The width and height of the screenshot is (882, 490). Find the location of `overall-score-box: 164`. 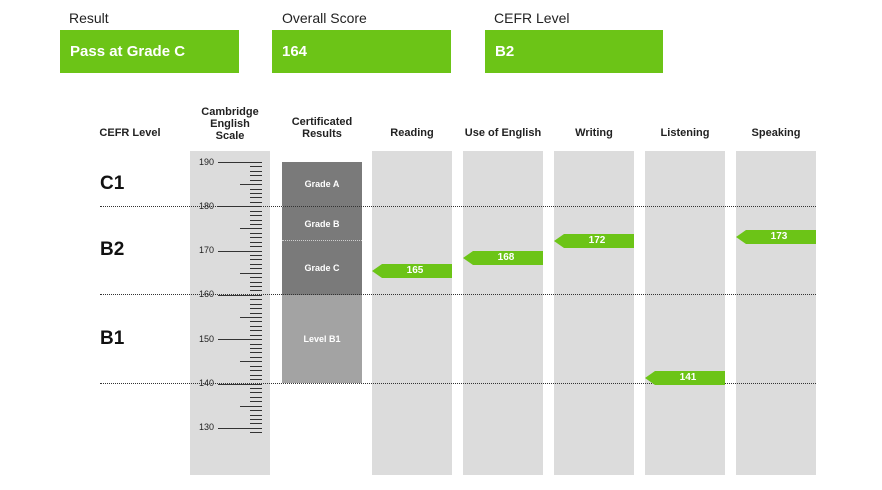

overall-score-box: 164 is located at coordinates (361, 51).